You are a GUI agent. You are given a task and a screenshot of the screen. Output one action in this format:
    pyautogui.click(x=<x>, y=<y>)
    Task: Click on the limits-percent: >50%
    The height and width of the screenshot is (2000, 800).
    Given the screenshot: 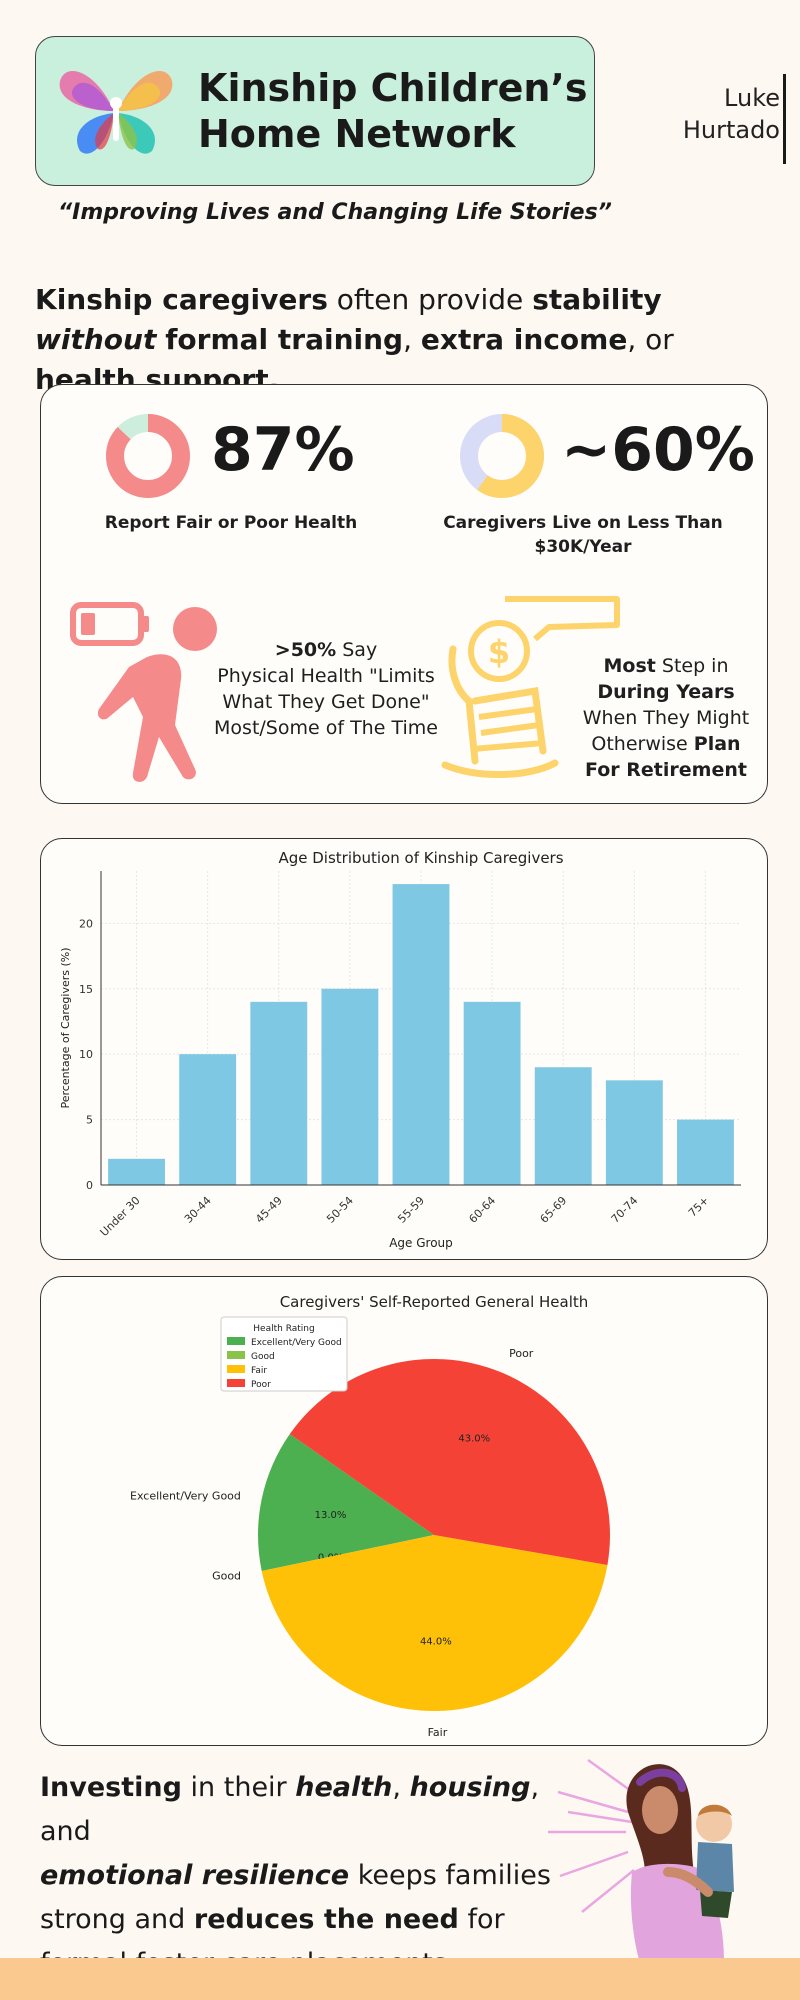 What is the action you would take?
    pyautogui.click(x=305, y=650)
    